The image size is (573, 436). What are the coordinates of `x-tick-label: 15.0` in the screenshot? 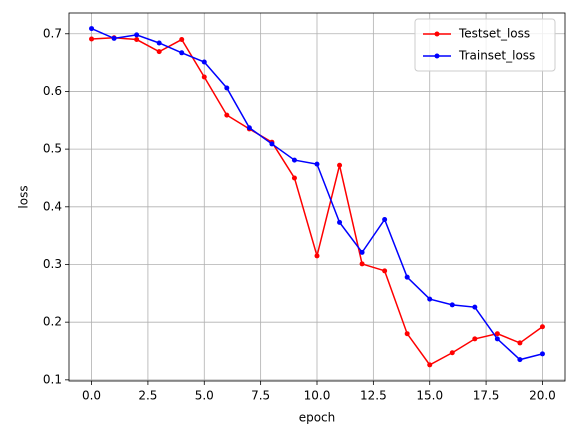 It's located at (429, 396).